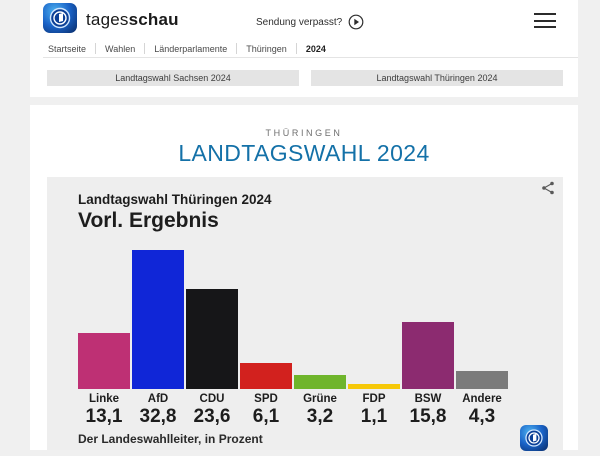 This screenshot has height=456, width=600. I want to click on brand-wordmark: tagesschau, so click(132, 19).